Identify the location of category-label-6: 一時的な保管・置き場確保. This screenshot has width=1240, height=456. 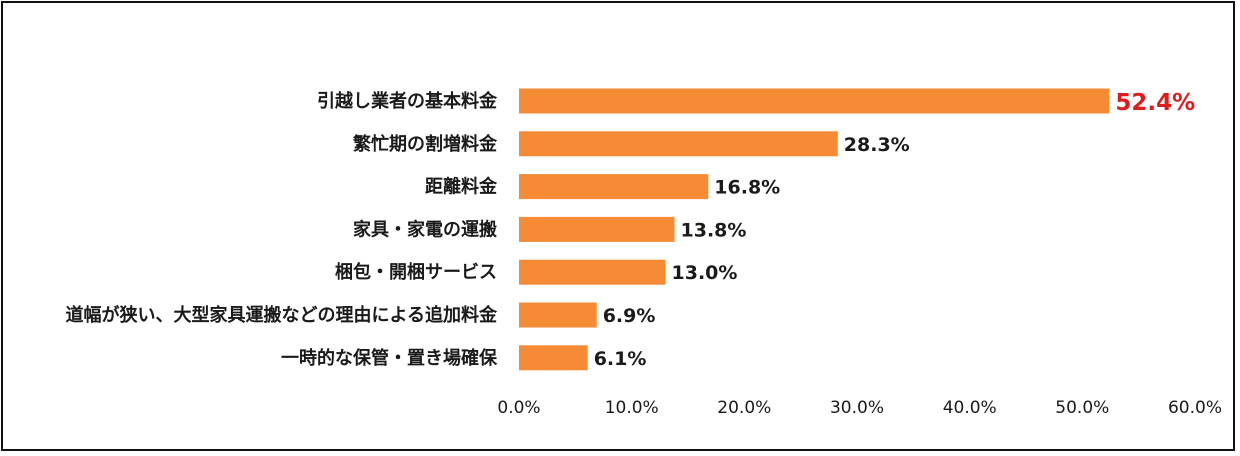
(389, 358).